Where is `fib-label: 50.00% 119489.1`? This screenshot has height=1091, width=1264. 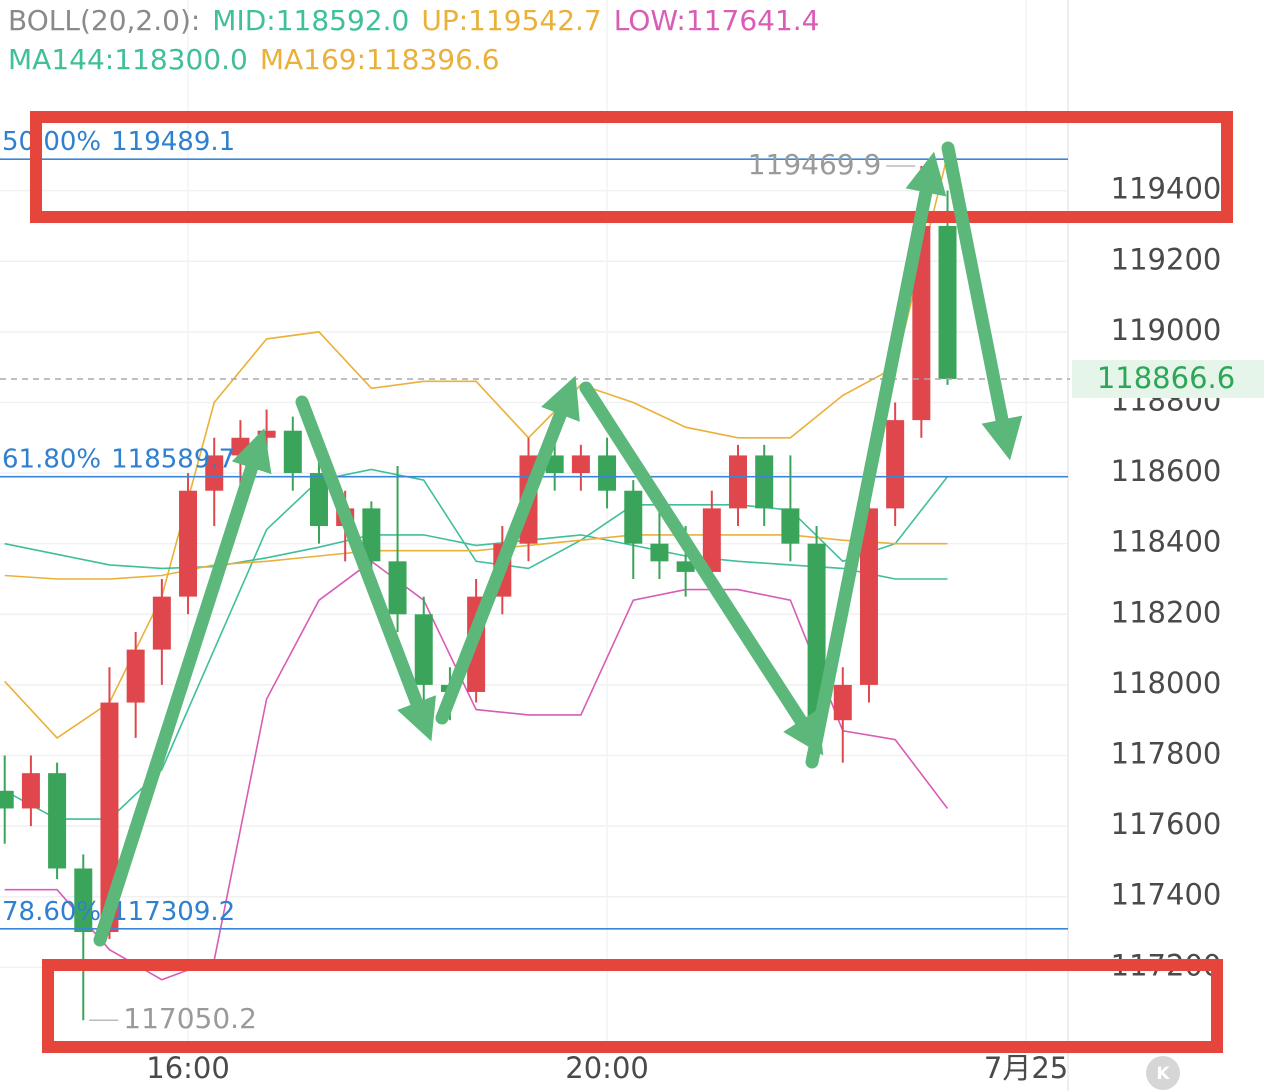
fib-label: 50.00% 119489.1 is located at coordinates (118, 142).